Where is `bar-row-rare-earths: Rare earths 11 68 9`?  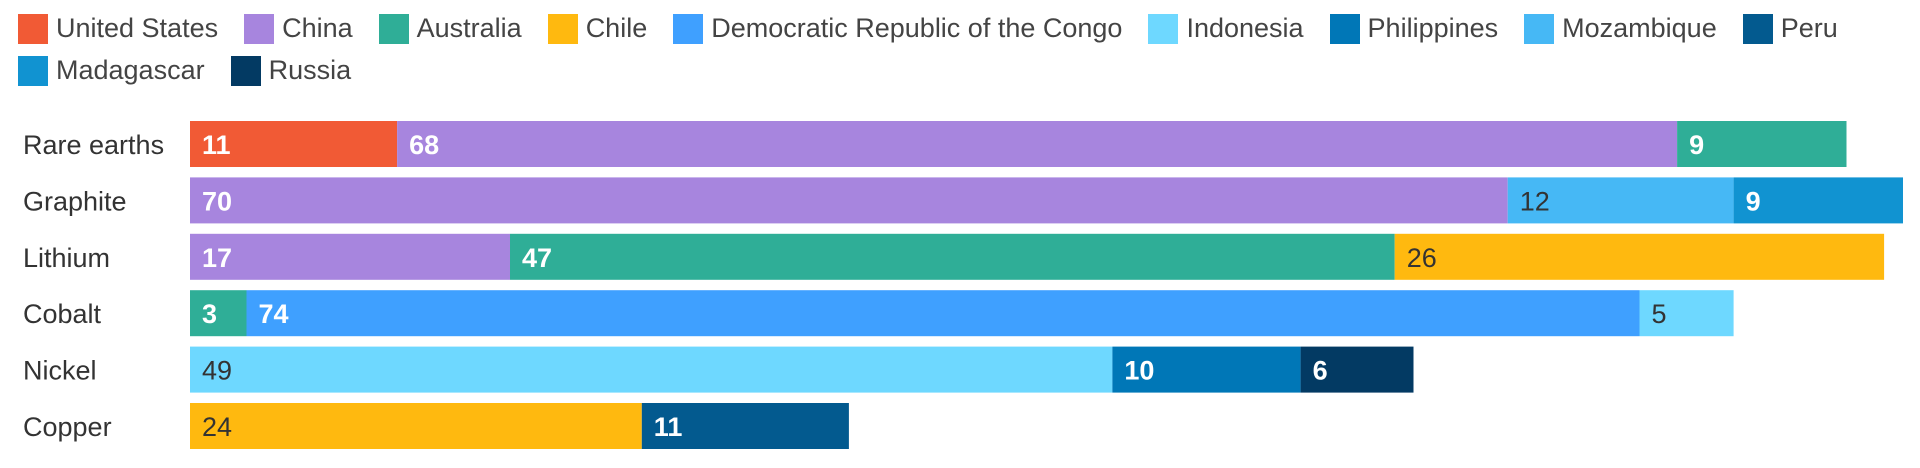 bar-row-rare-earths: Rare earths 11 68 9 is located at coordinates (935, 144).